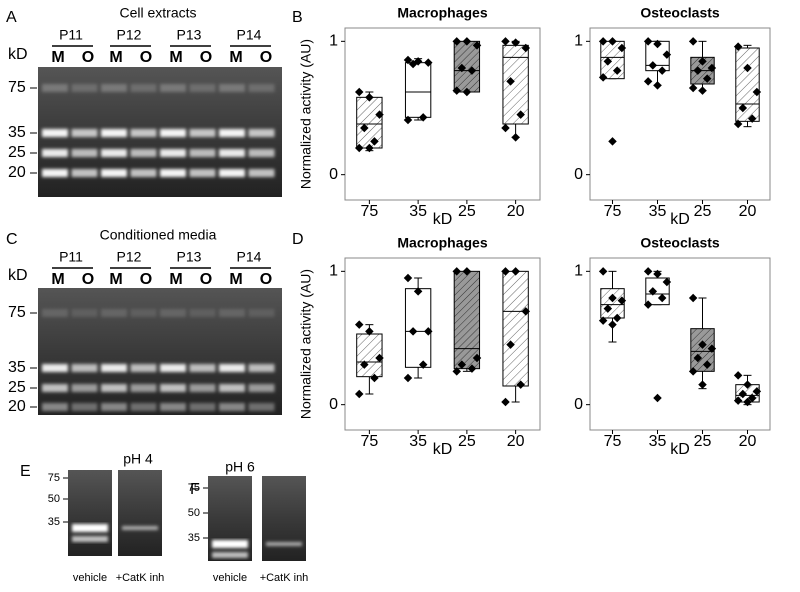 Image resolution: width=800 pixels, height=592 pixels. What do you see at coordinates (748, 441) in the screenshot?
I see `x-tick-label: 20` at bounding box center [748, 441].